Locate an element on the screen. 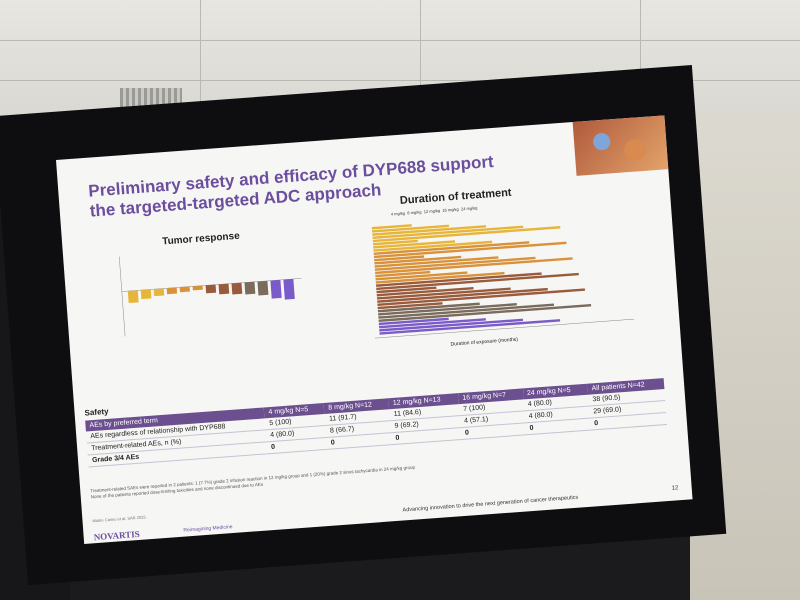  legend-12mg: 12 mg/kg is located at coordinates (432, 211).